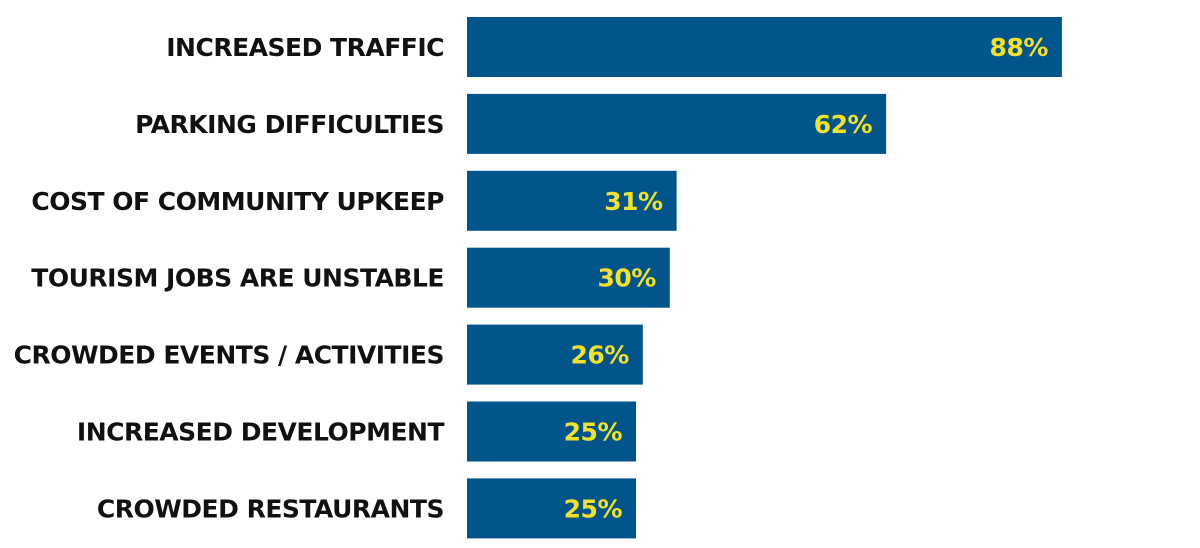  I want to click on value-label-4: 30%, so click(626, 278).